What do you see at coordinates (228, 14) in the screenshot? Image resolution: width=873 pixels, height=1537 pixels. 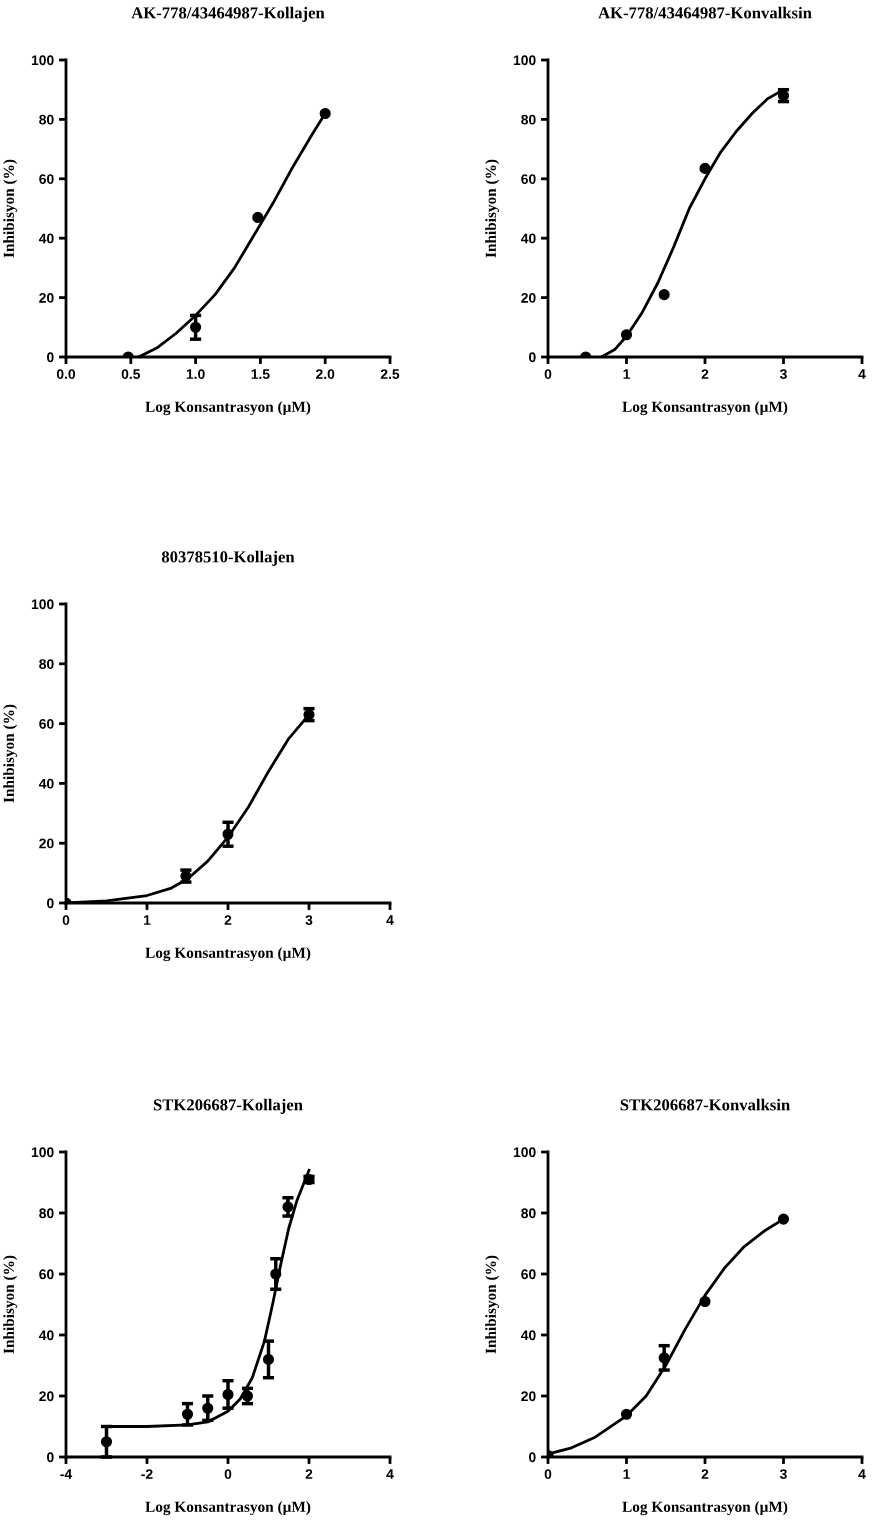 I see `chart-title: AK-778/43464987-Kollajen` at bounding box center [228, 14].